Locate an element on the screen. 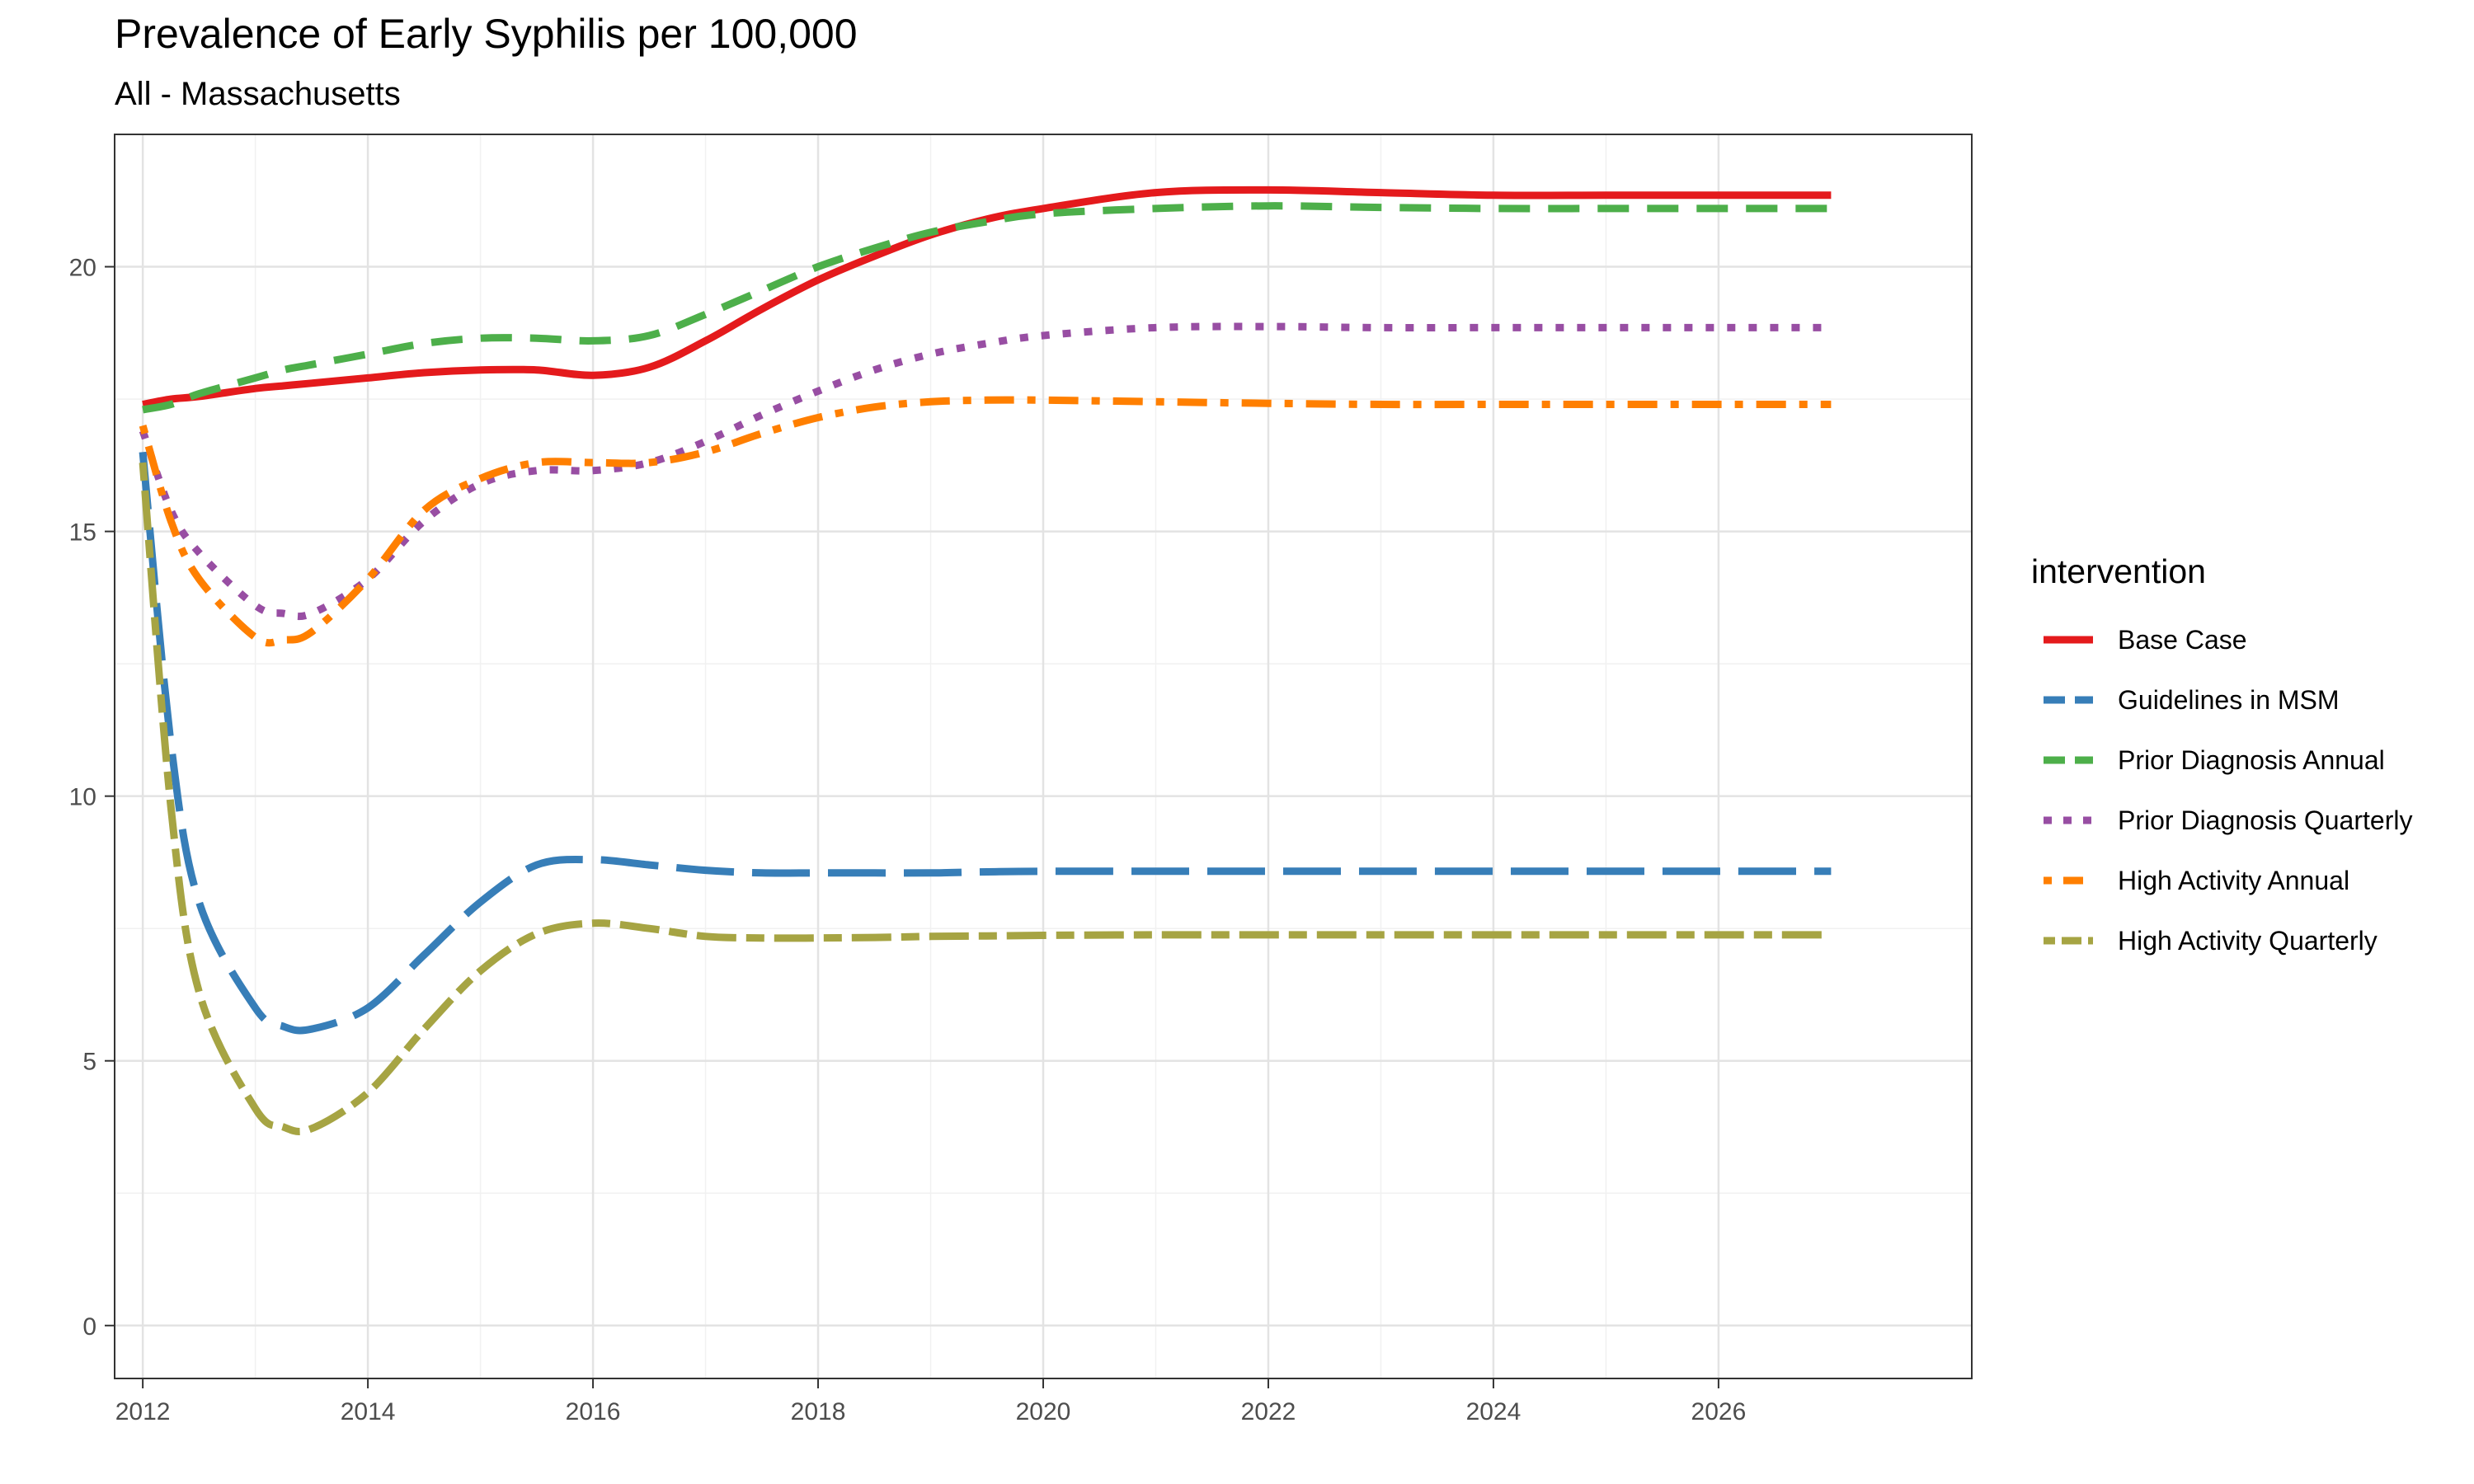 This screenshot has height=1484, width=2474. y-axis: 0 5 10 15 20 is located at coordinates (92, 798).